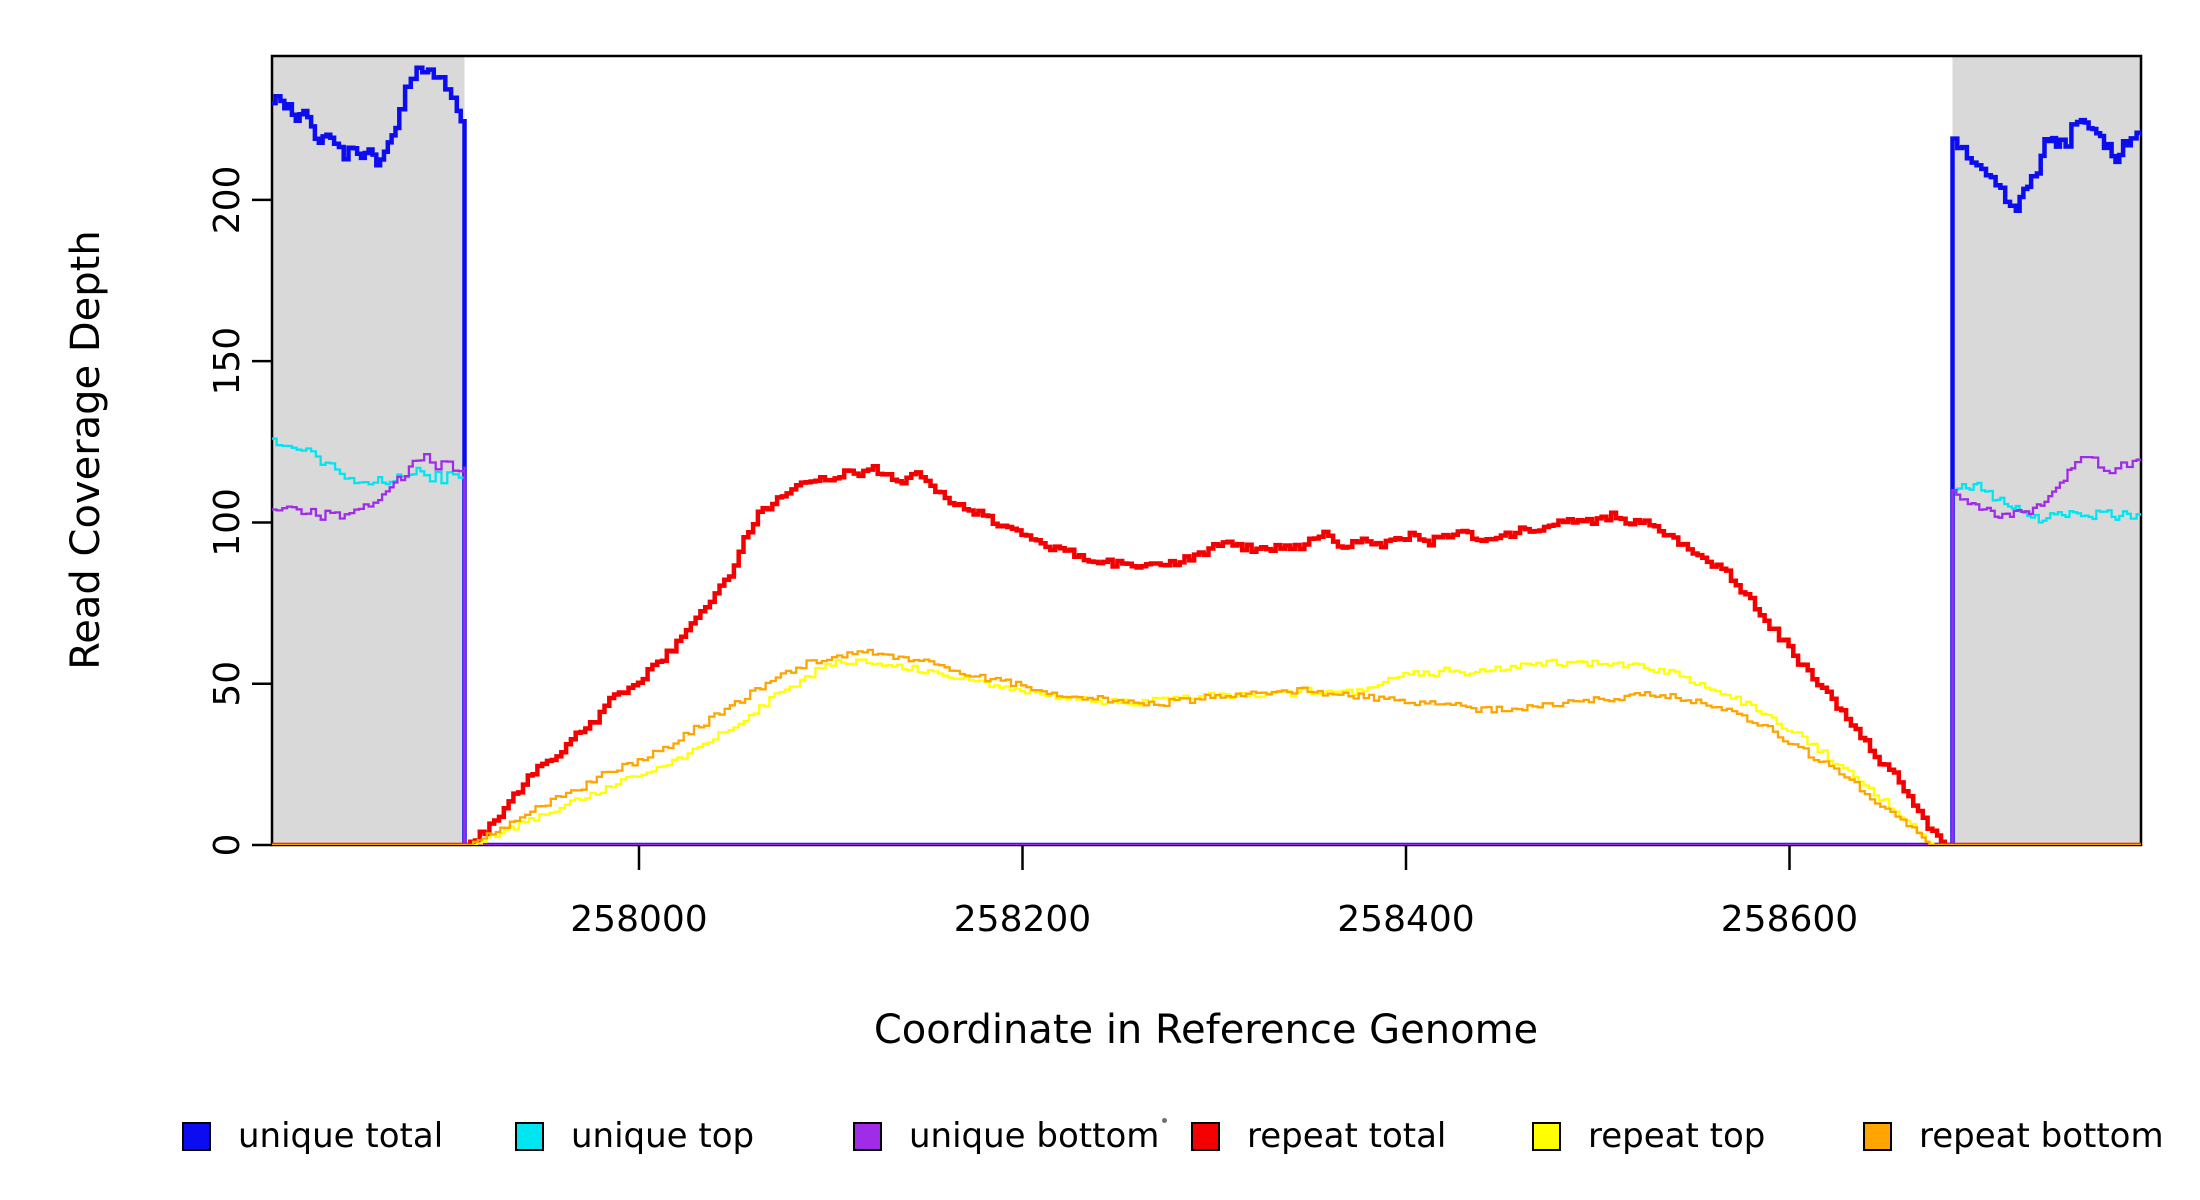  Describe the element at coordinates (1206, 1030) in the screenshot. I see `x-axis-title: Coordinate in Reference Genome` at that location.